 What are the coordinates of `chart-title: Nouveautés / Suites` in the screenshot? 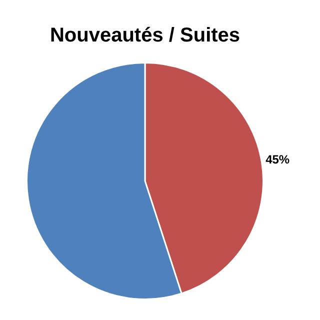 It's located at (145, 35).